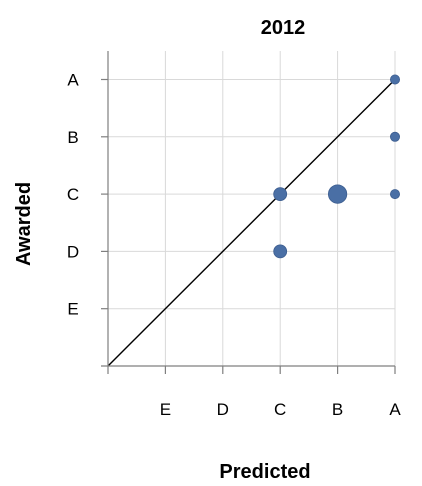  I want to click on x-axis-title: Predicted, so click(264, 472).